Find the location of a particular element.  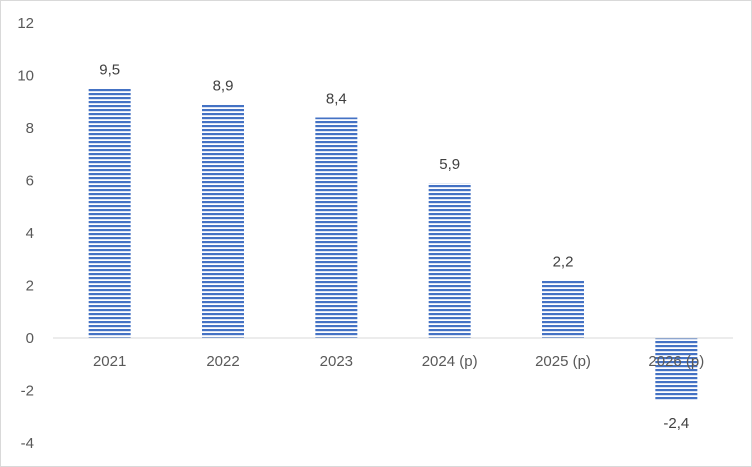

y-tick-label: 4 is located at coordinates (30, 233).